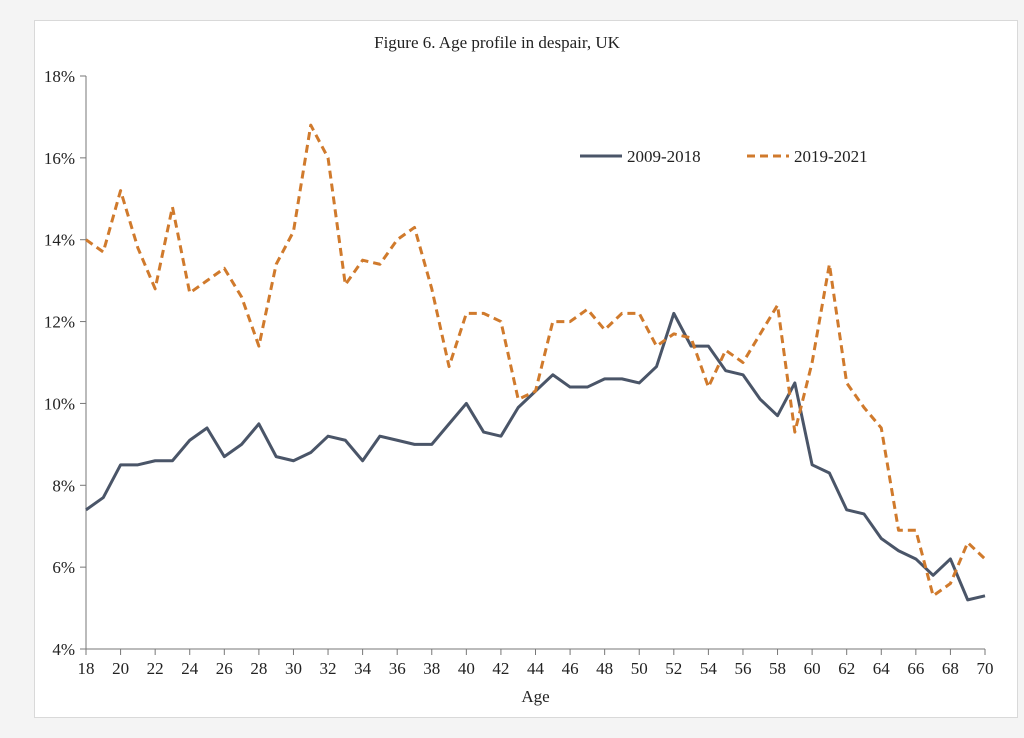 The height and width of the screenshot is (738, 1024). Describe the element at coordinates (536, 668) in the screenshot. I see `x-tick-label: 44` at that location.